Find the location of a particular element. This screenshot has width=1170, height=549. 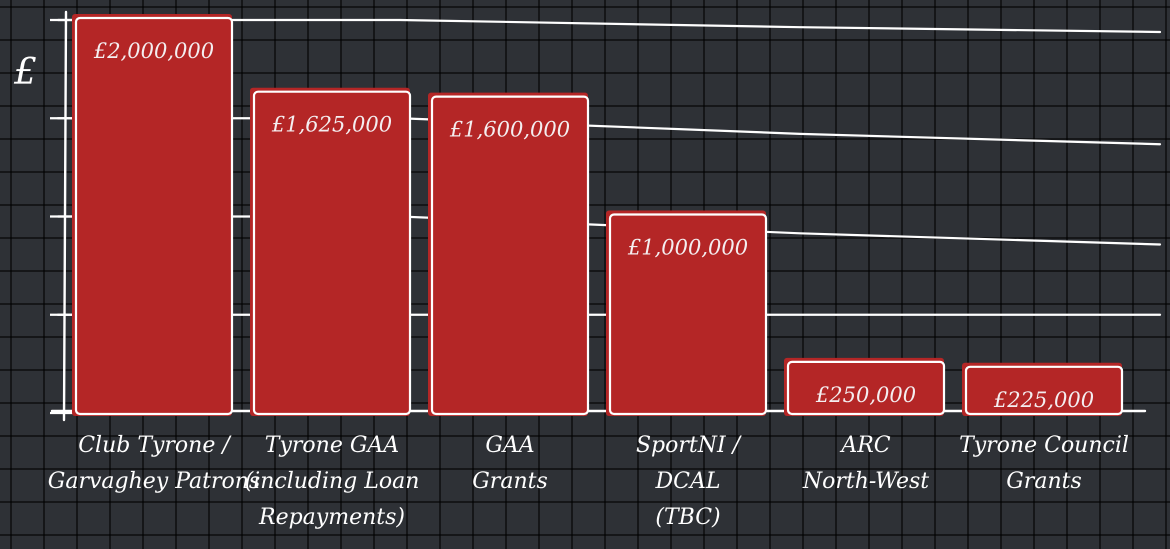

bar-value-label: £225,000 is located at coordinates (1043, 400).